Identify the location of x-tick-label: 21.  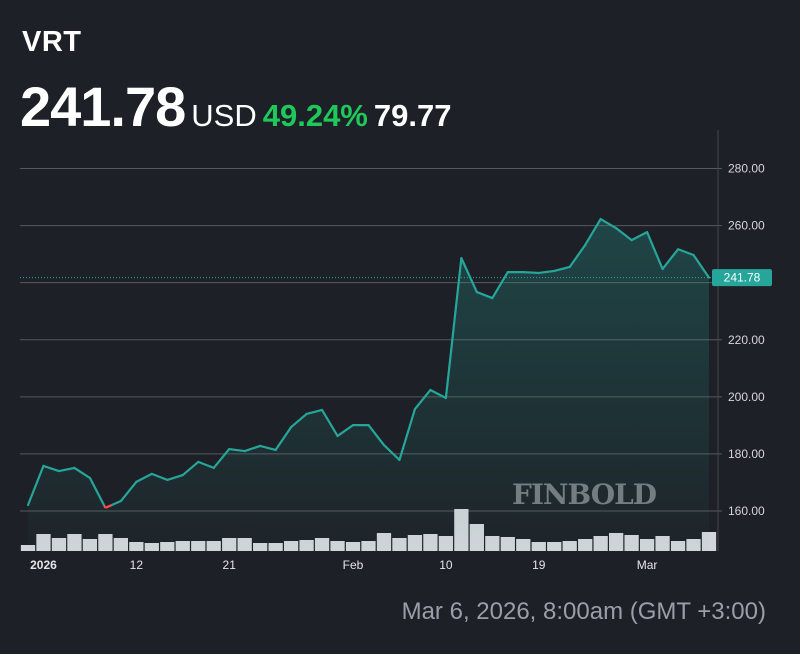
(230, 565).